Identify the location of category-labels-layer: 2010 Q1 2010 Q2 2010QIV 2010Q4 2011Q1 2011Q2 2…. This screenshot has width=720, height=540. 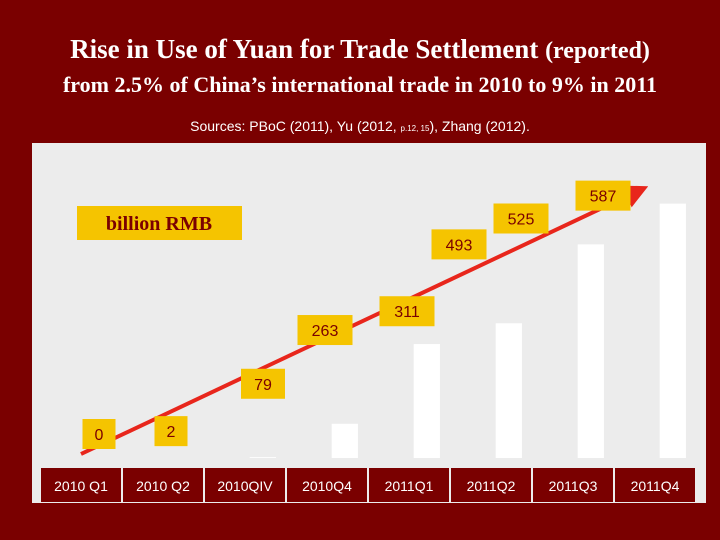
(368, 485).